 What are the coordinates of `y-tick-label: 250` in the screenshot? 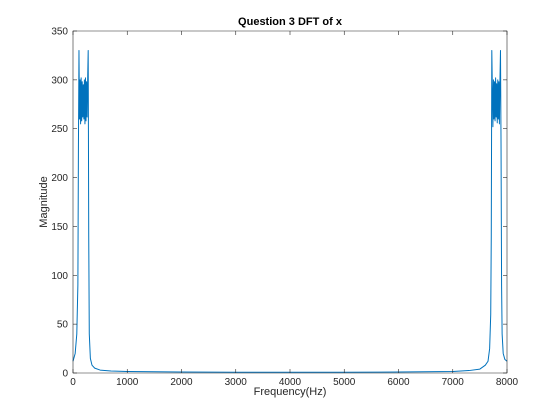 It's located at (59, 129).